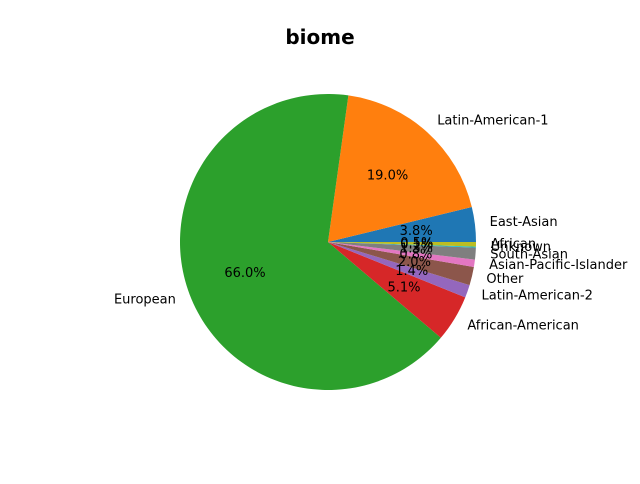 This screenshot has height=484, width=640. I want to click on slice-percent-east-asian: 3.8%, so click(416, 231).